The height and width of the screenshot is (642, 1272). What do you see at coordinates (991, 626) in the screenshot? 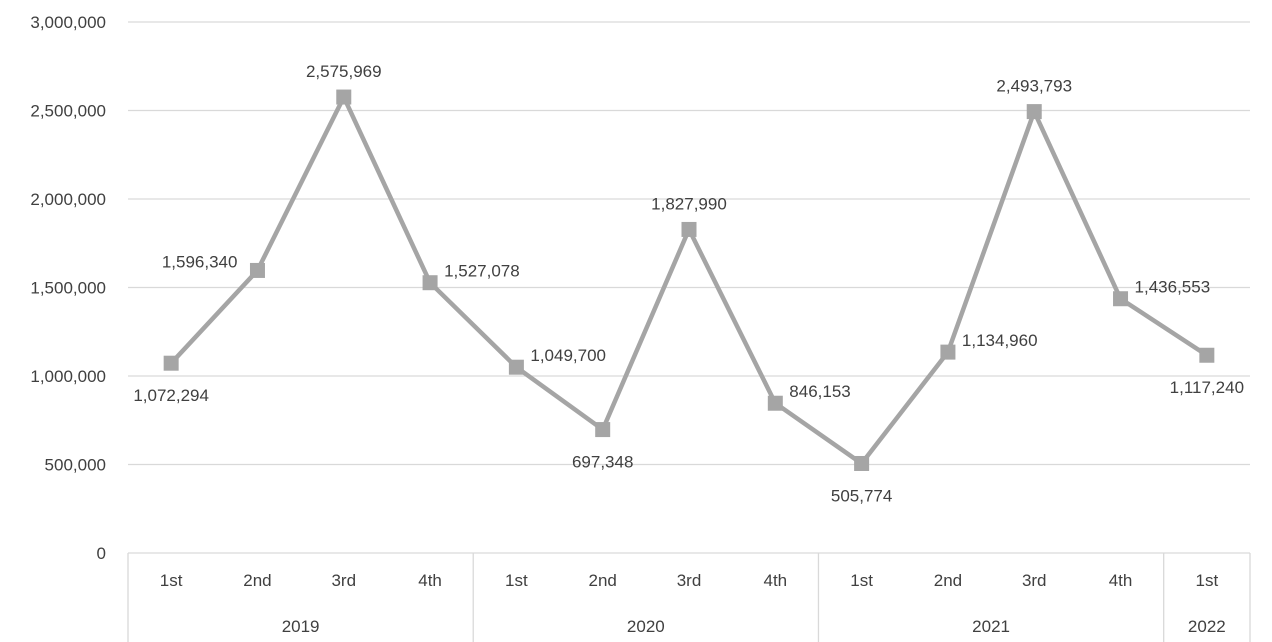
I see `x-group-label: 2021` at bounding box center [991, 626].